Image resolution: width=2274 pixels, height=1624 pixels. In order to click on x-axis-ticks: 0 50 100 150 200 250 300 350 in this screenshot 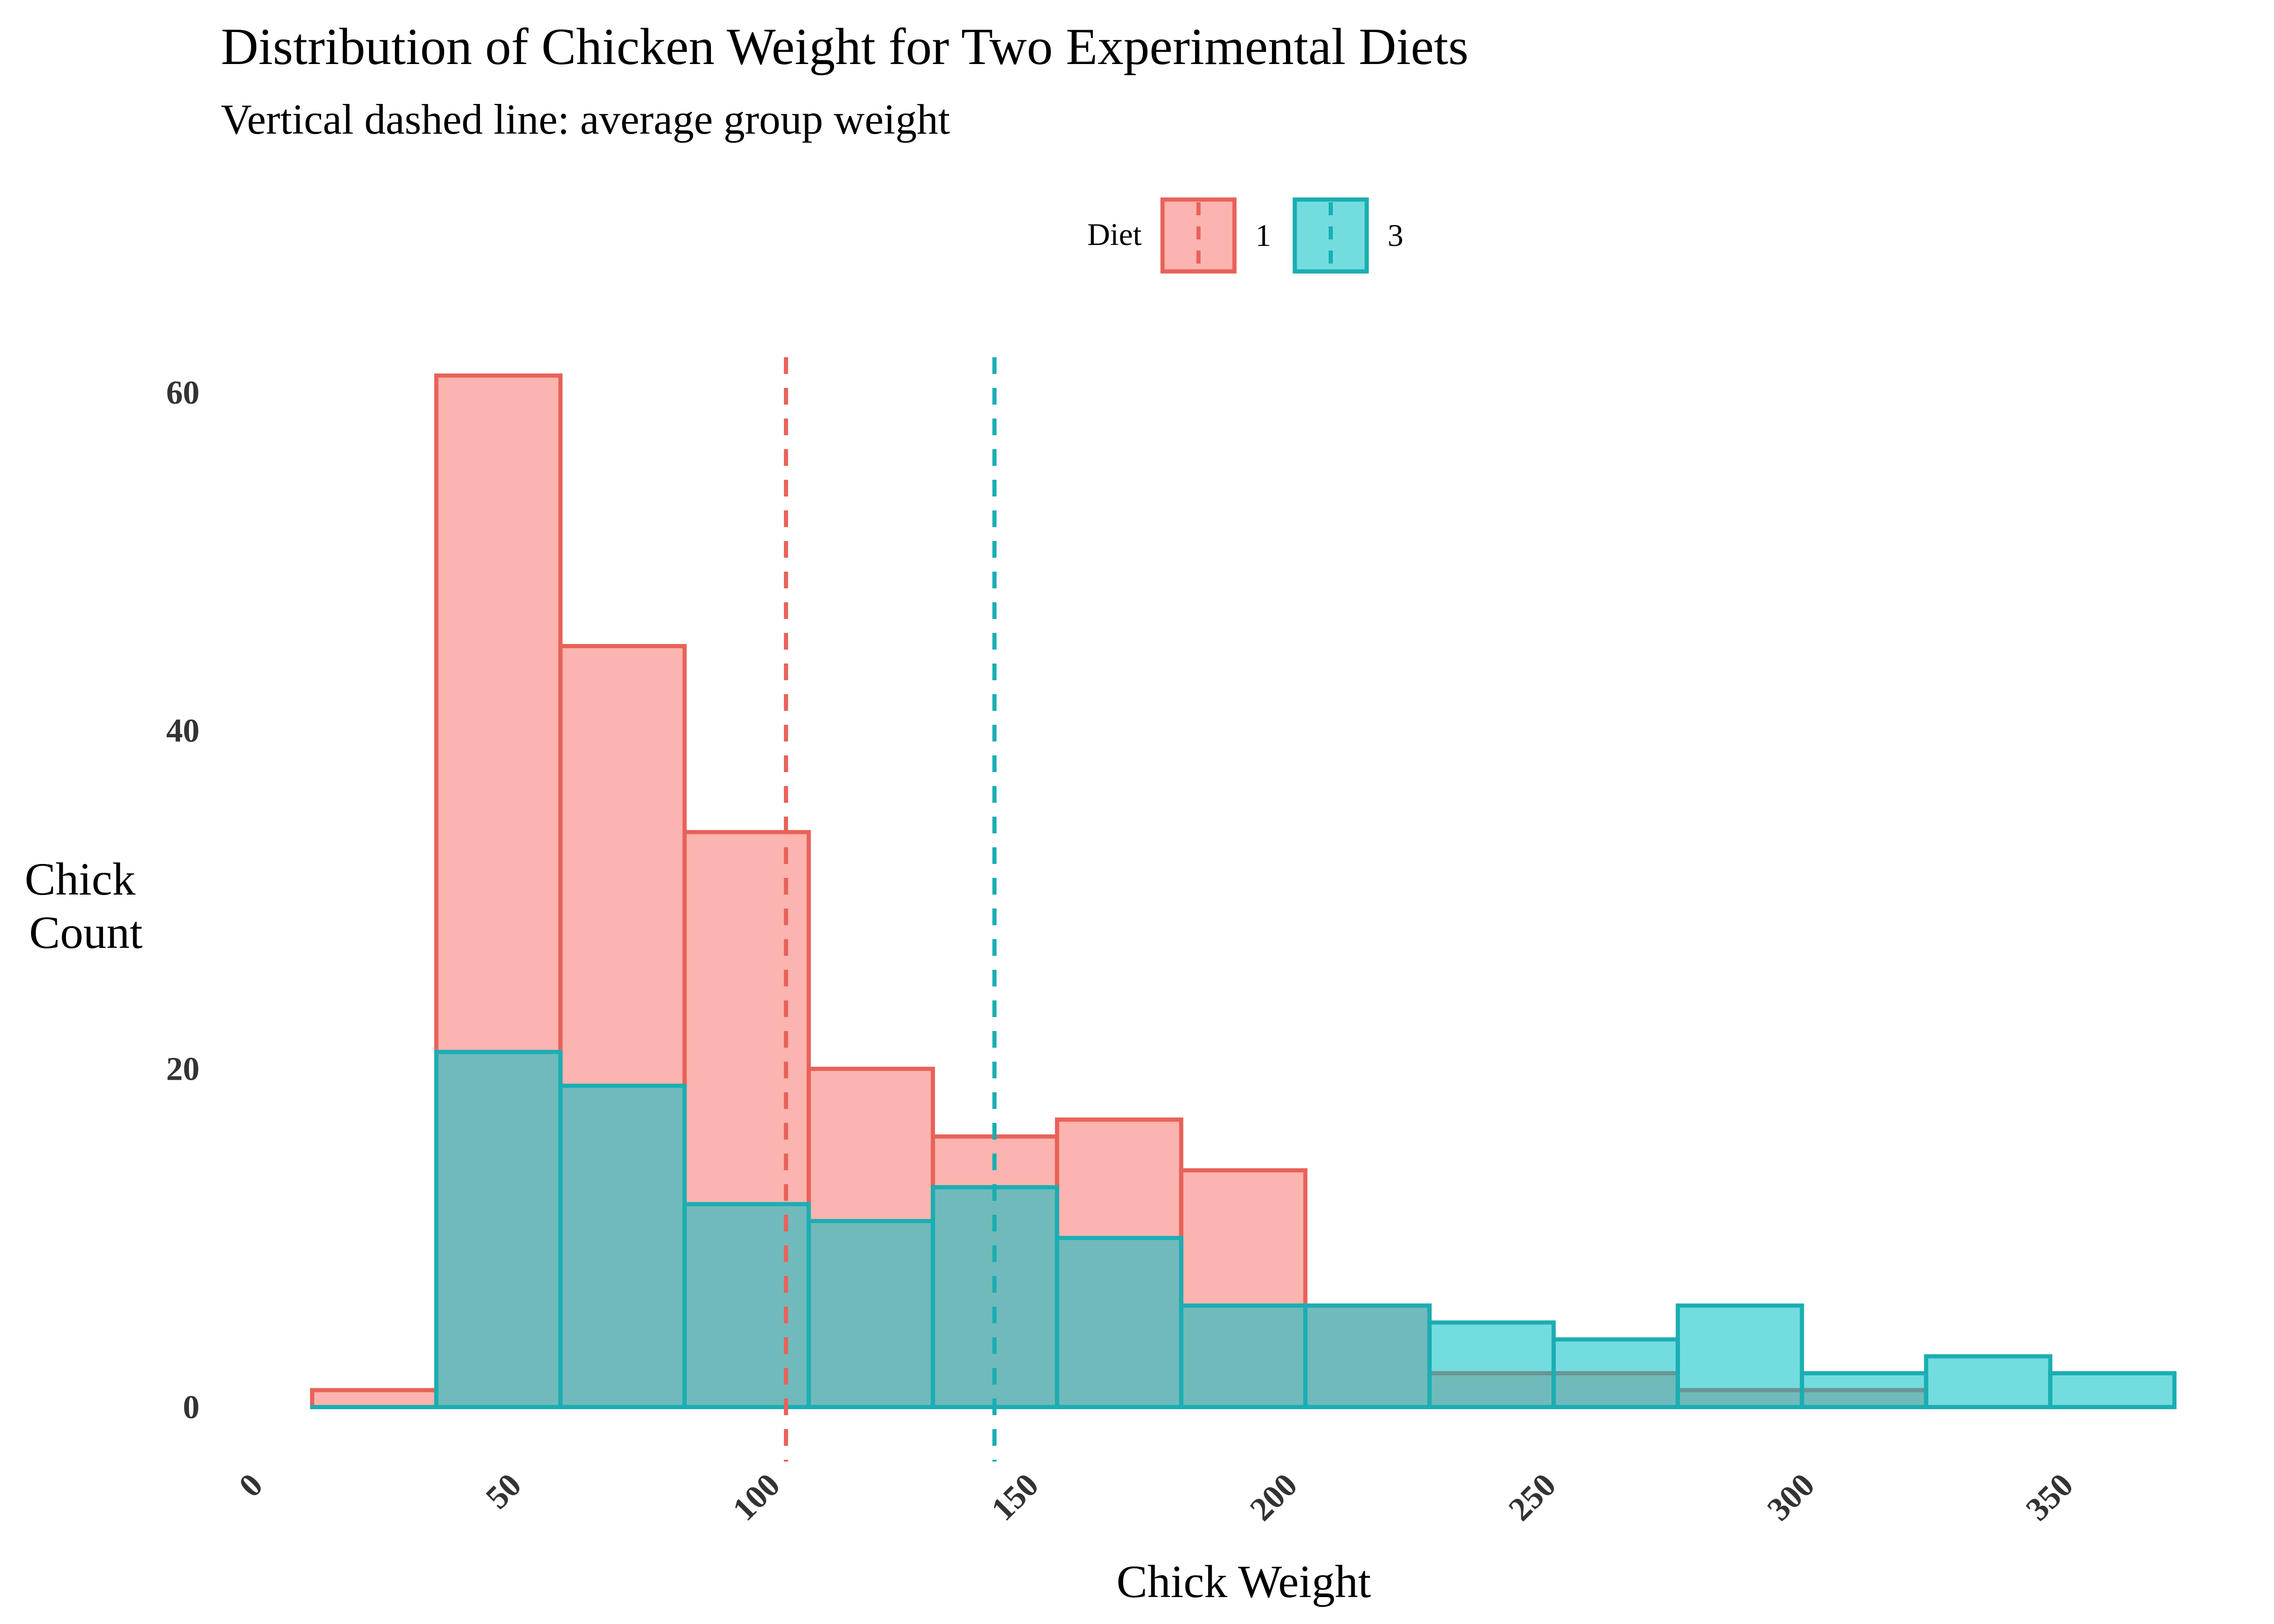, I will do `click(1156, 1497)`.